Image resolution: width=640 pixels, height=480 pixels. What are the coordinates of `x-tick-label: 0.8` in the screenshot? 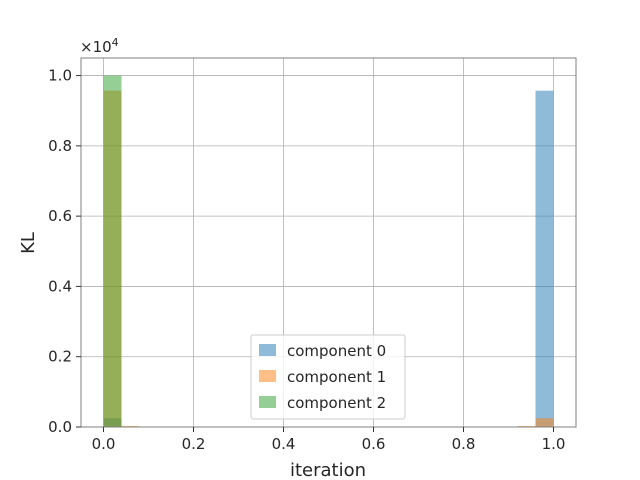 It's located at (464, 444).